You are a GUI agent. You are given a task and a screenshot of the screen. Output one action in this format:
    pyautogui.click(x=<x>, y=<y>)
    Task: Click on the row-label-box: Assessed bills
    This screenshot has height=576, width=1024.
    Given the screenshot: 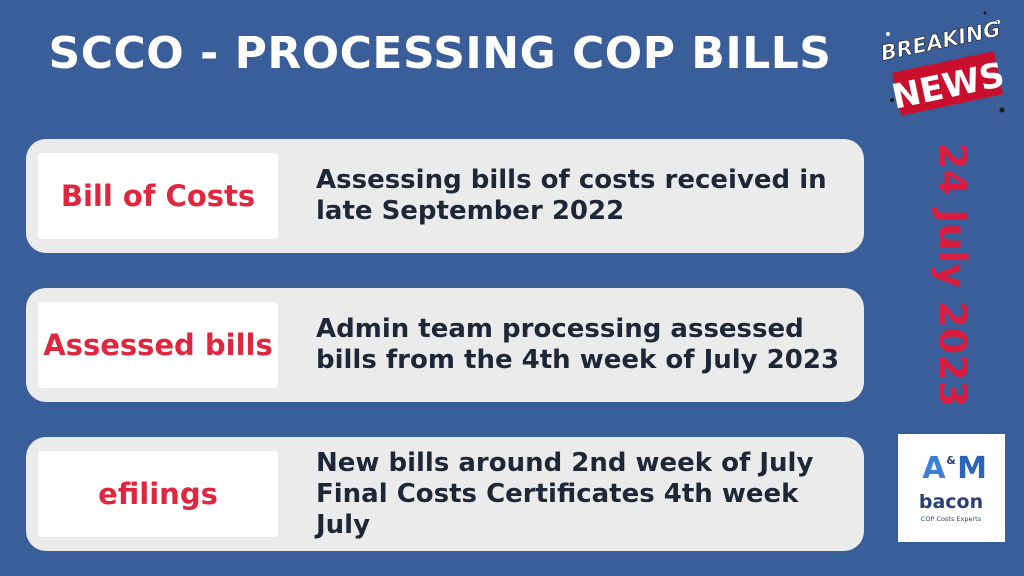 What is the action you would take?
    pyautogui.click(x=158, y=345)
    